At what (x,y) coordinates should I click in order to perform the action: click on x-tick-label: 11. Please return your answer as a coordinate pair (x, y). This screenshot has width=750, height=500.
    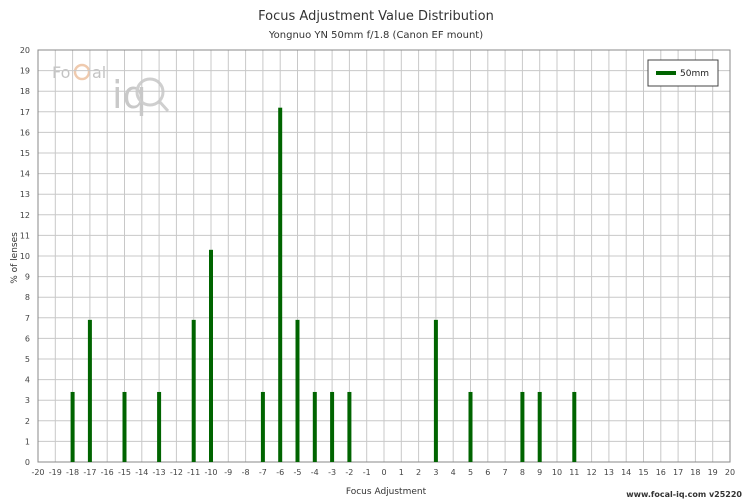
    Looking at the image, I should click on (574, 472).